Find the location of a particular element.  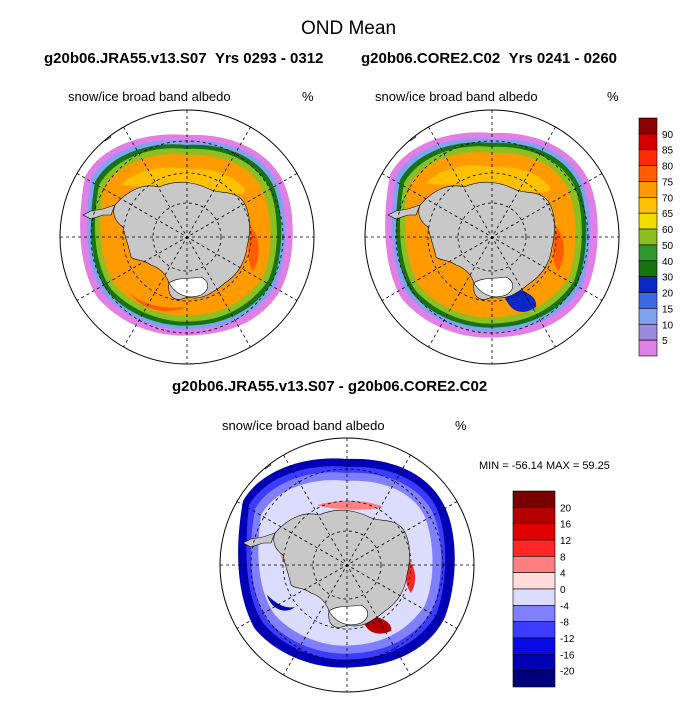

colorbar-diff-tick-label: 16 is located at coordinates (566, 525).